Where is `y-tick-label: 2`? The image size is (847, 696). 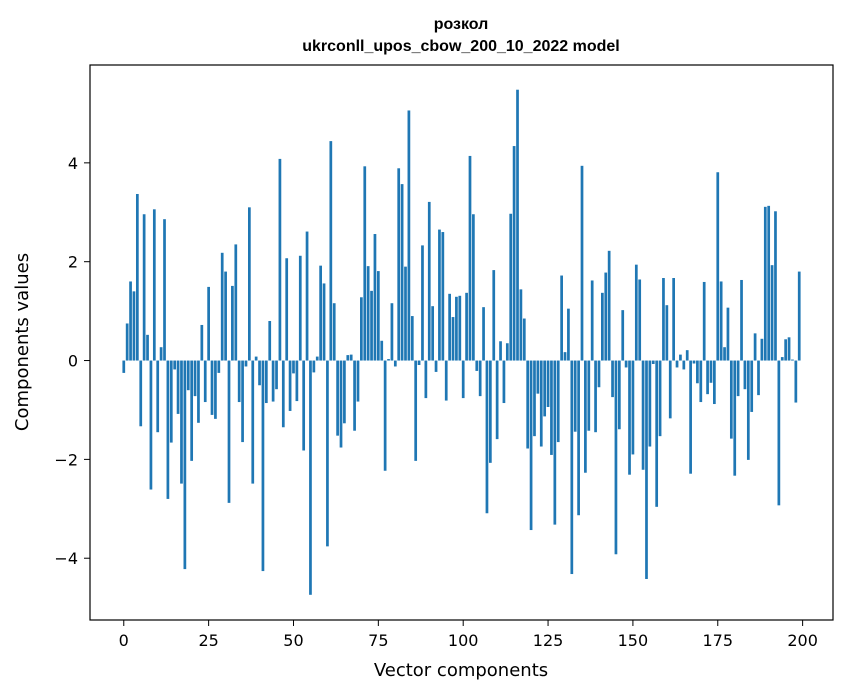
y-tick-label: 2 is located at coordinates (73, 262).